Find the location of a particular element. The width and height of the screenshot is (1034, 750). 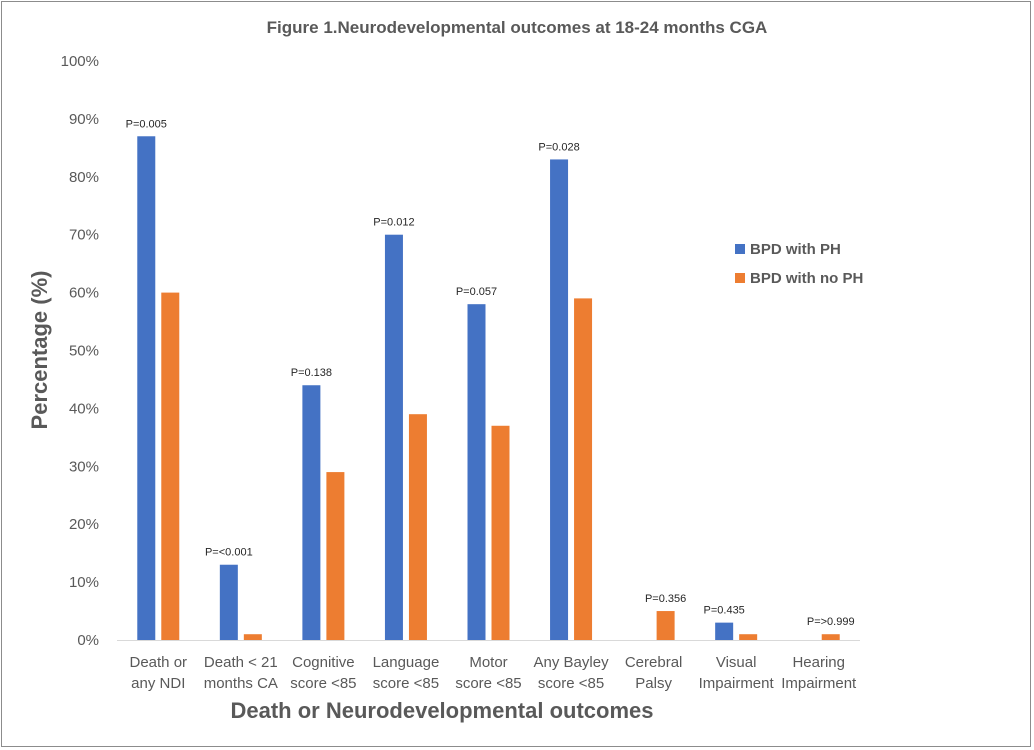

category-label: Cognitive score <85 is located at coordinates (323, 673).